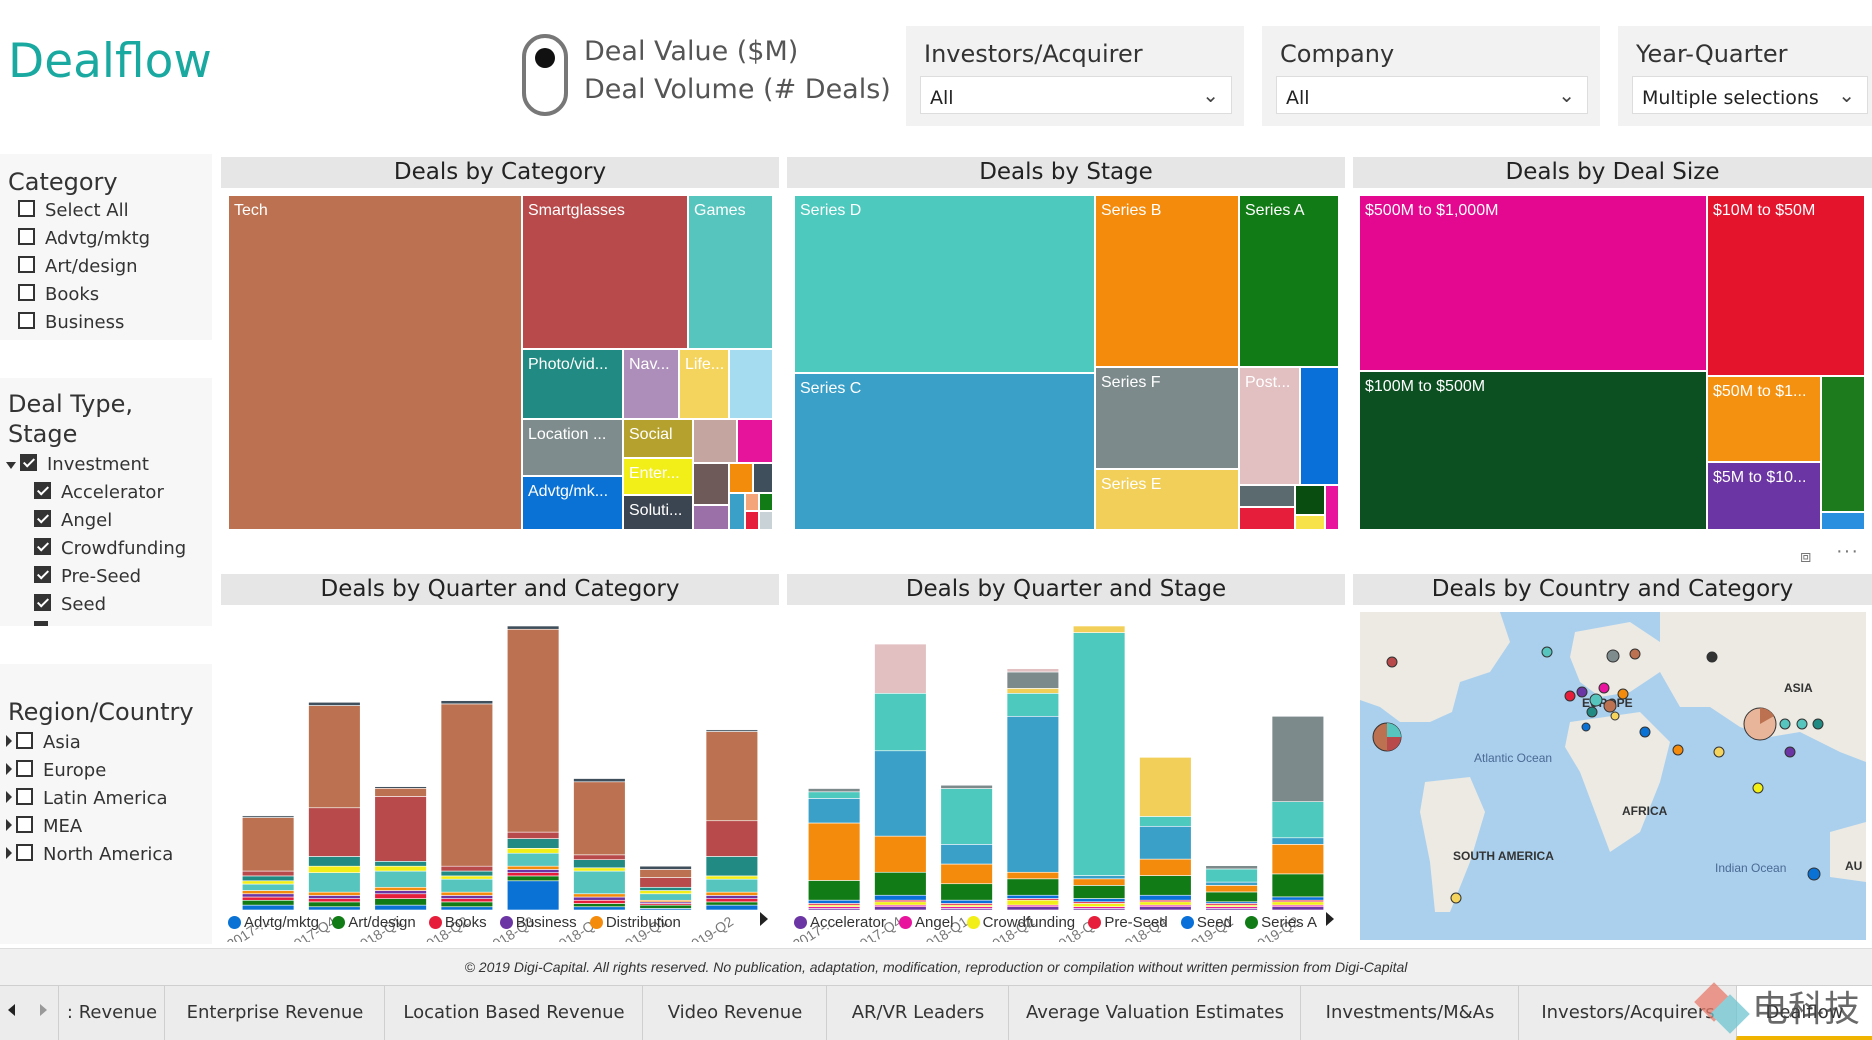 The image size is (1872, 1040). What do you see at coordinates (89, 854) in the screenshot?
I see `filter-item: North America` at bounding box center [89, 854].